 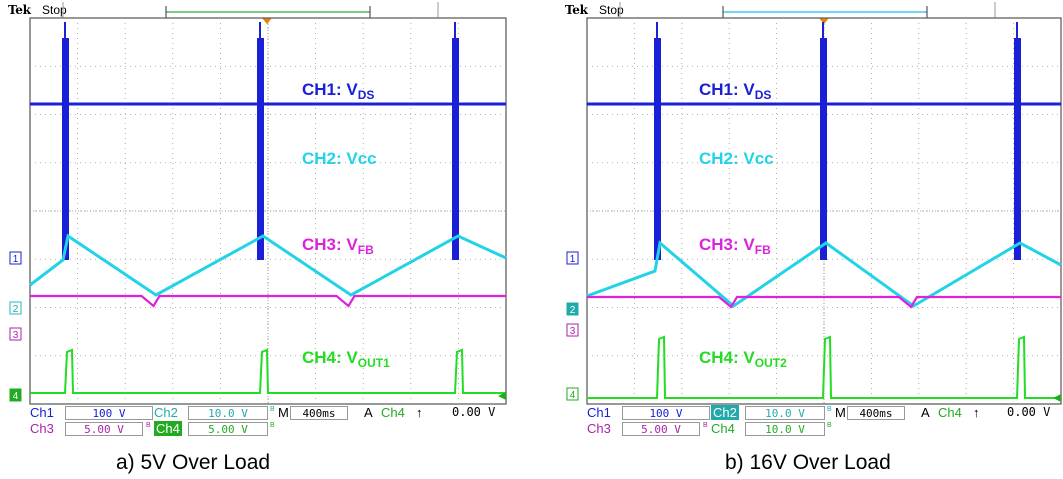 I want to click on ch4-scale-readout: 10.0 V, so click(x=785, y=429).